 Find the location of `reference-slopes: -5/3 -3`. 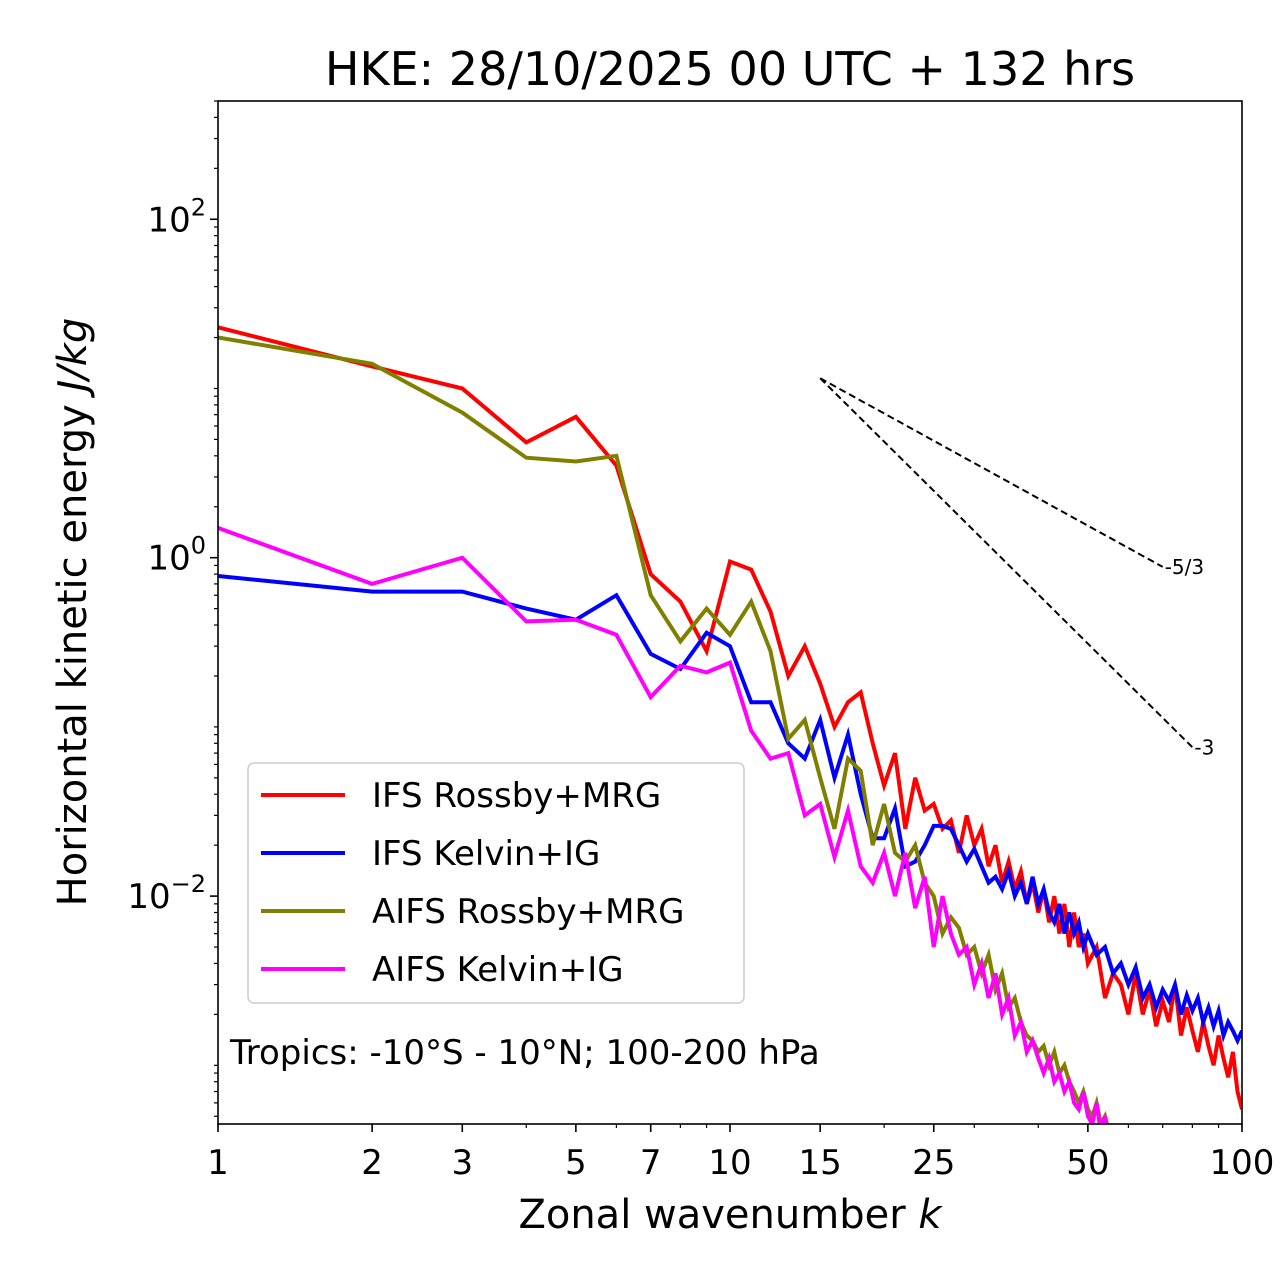

reference-slopes: -5/3 -3 is located at coordinates (1016, 568).